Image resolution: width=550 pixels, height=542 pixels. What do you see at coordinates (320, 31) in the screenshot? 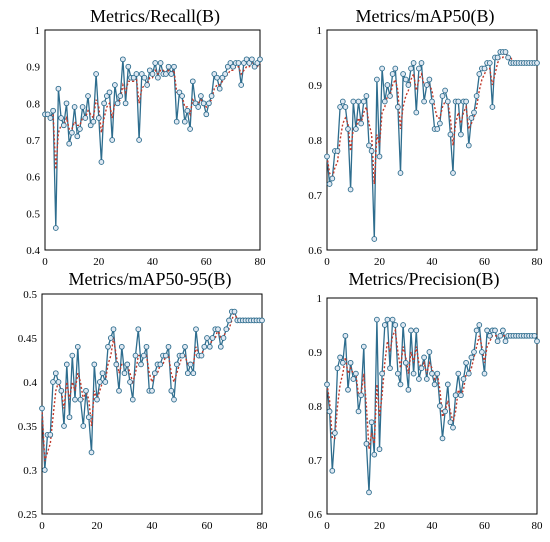
I see `y-tick-label: 1` at bounding box center [320, 31].